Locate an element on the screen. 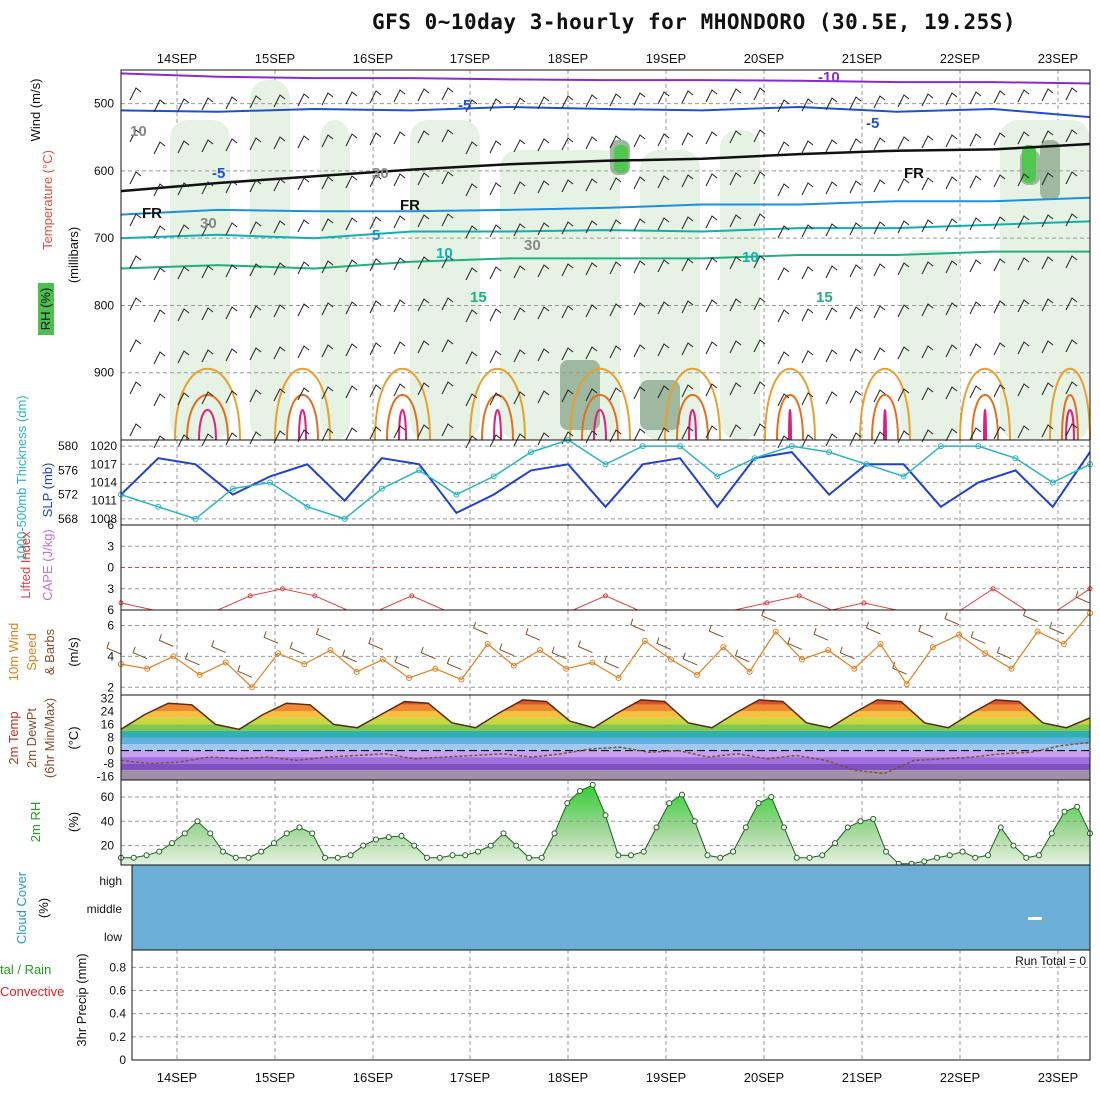 Image resolution: width=1100 pixels, height=1100 pixels. panel-label: SLP (mb) is located at coordinates (47, 490).